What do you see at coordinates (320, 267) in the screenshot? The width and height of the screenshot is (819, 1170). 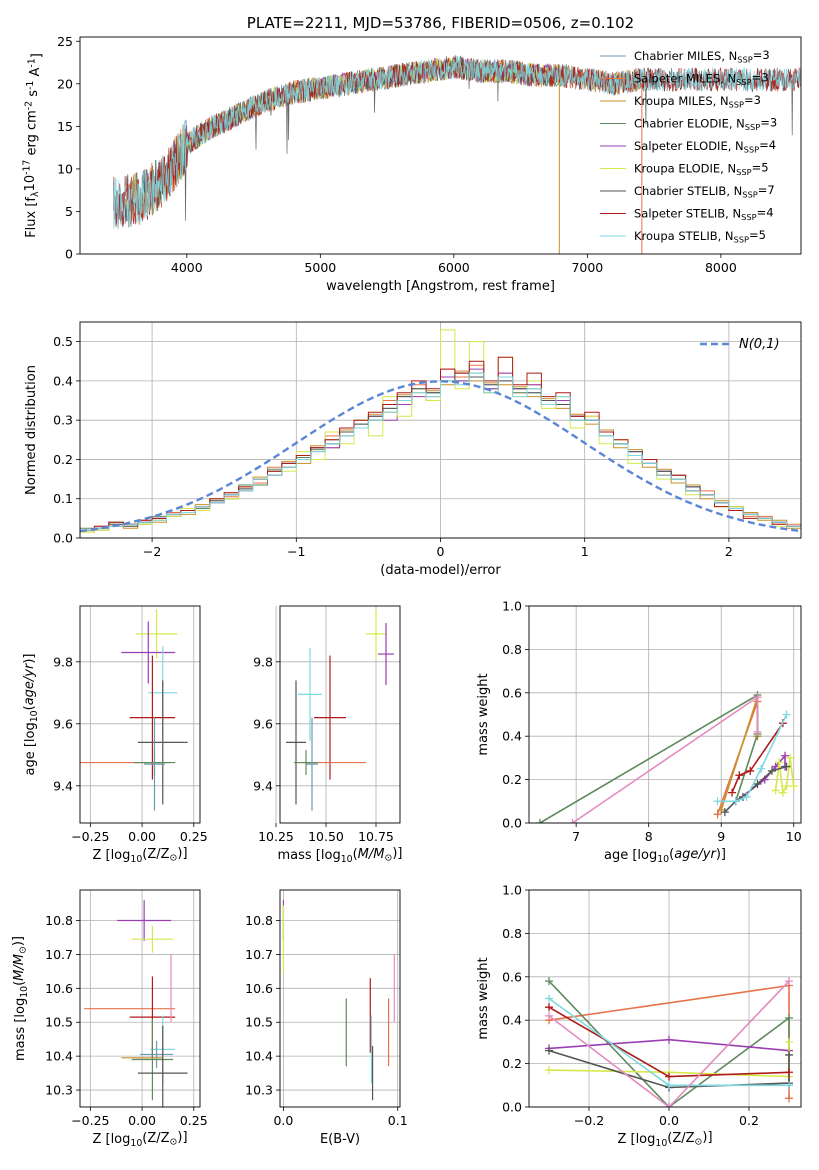 I see `x-tick-label: 5000` at bounding box center [320, 267].